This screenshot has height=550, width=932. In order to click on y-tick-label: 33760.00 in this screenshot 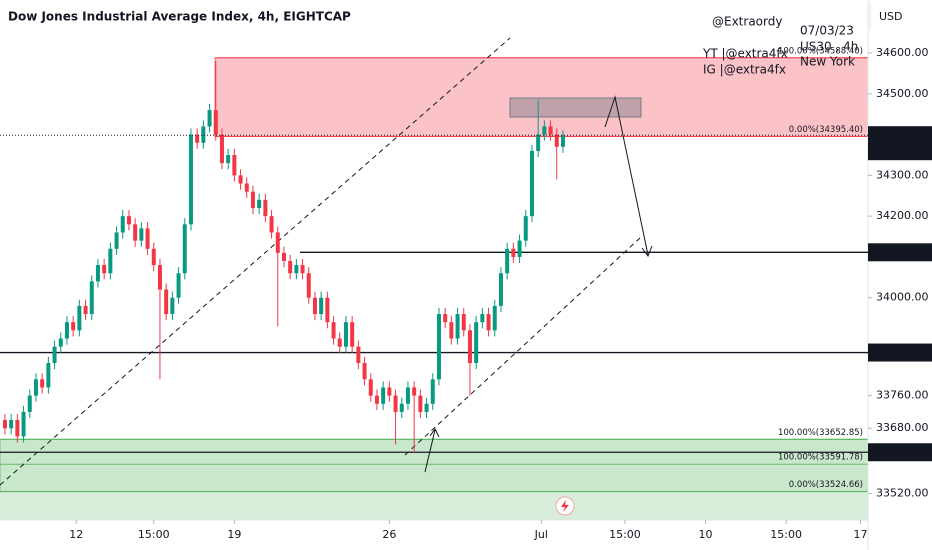, I will do `click(902, 395)`.